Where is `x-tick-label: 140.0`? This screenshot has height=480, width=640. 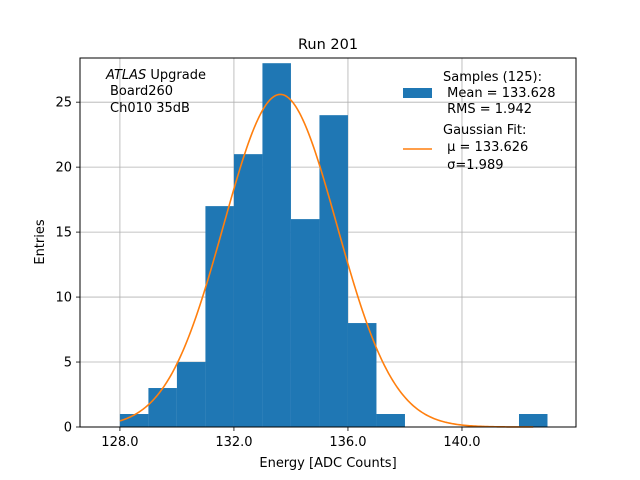
x-tick-label: 140.0 is located at coordinates (461, 442).